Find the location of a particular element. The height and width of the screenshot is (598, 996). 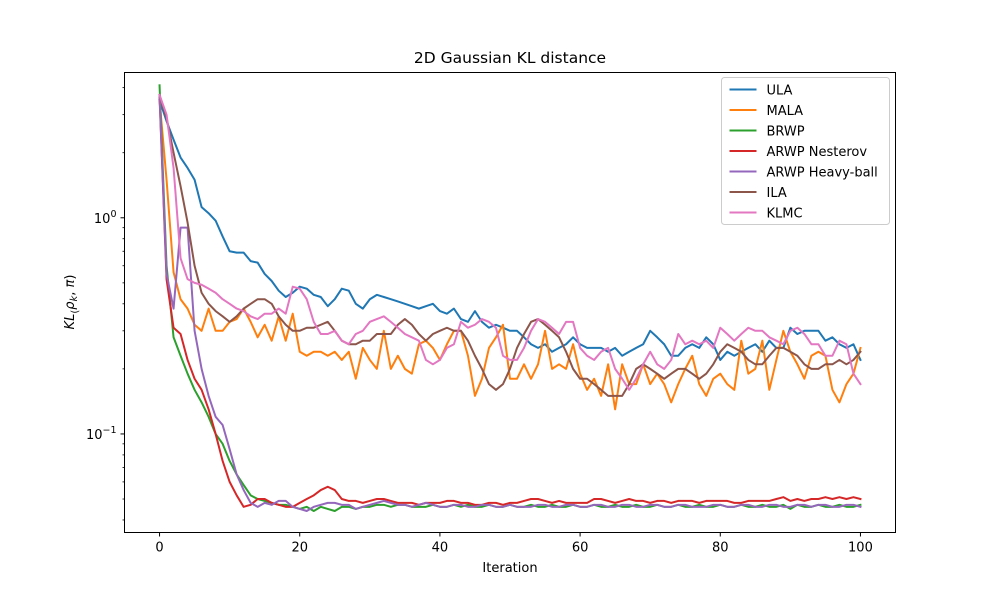

legend-label: ILA is located at coordinates (777, 193).